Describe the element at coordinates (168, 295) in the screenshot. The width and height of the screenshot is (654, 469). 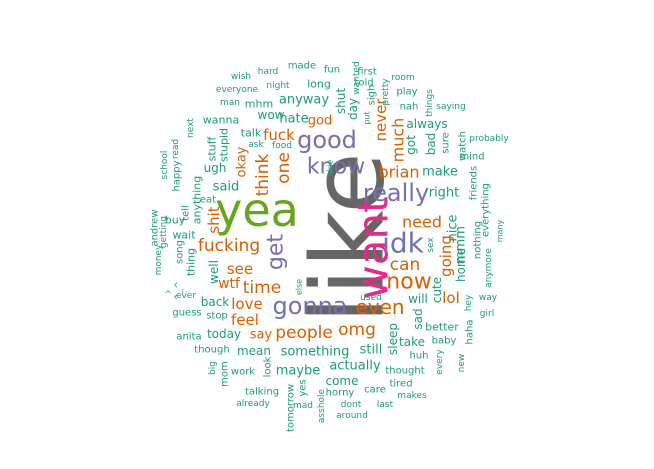
I see `cloud-word: ^` at that location.